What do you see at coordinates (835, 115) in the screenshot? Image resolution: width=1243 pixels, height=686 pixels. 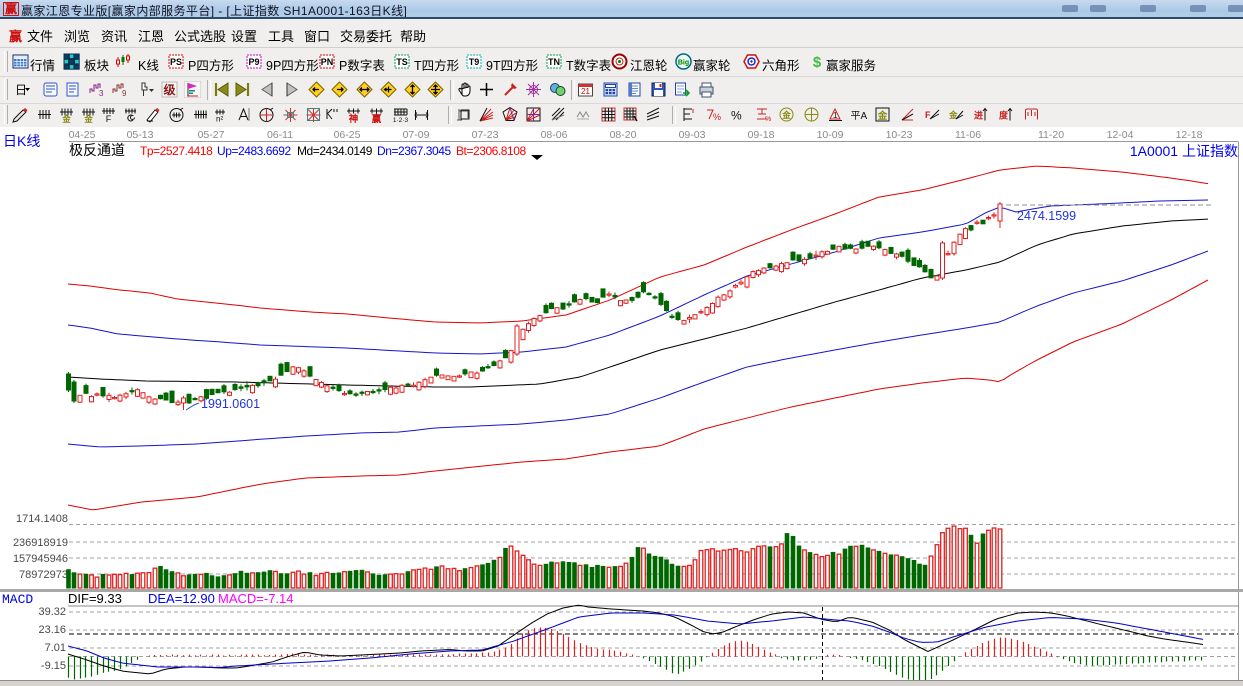 I see `svg-text: 1` at bounding box center [835, 115].